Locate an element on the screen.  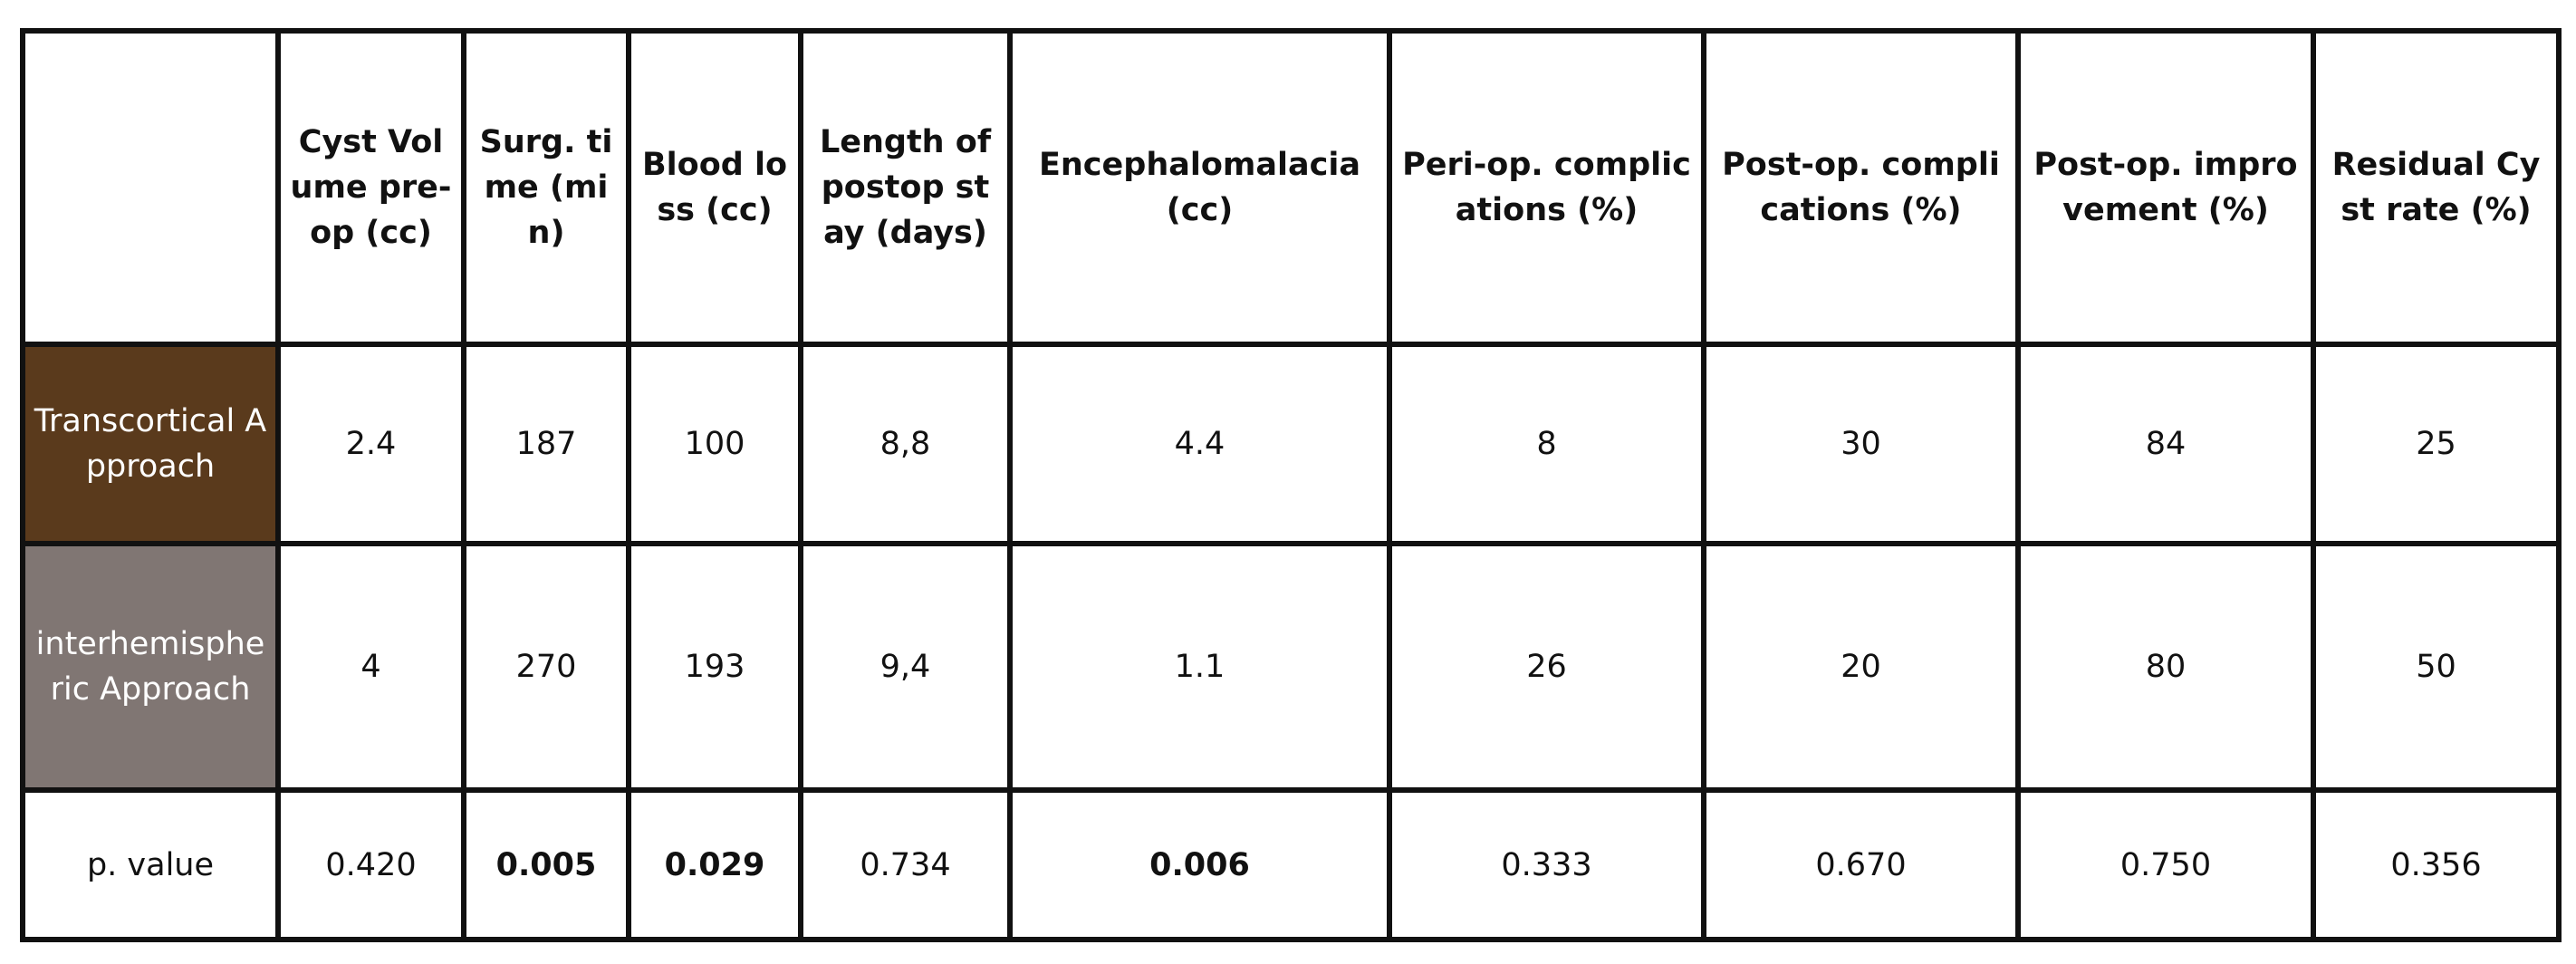
p-value-cell: 0.734 is located at coordinates (905, 865).